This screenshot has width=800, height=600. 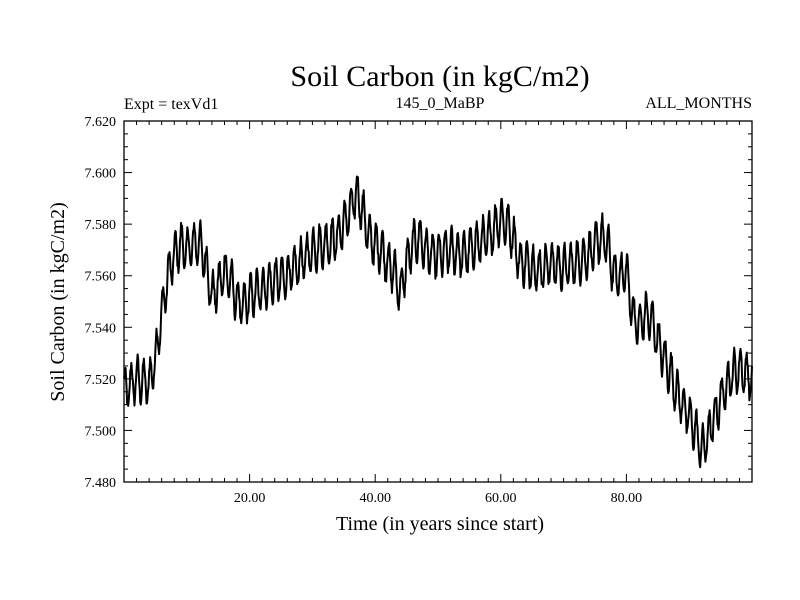 What do you see at coordinates (501, 498) in the screenshot?
I see `x-tick-label: 60.00` at bounding box center [501, 498].